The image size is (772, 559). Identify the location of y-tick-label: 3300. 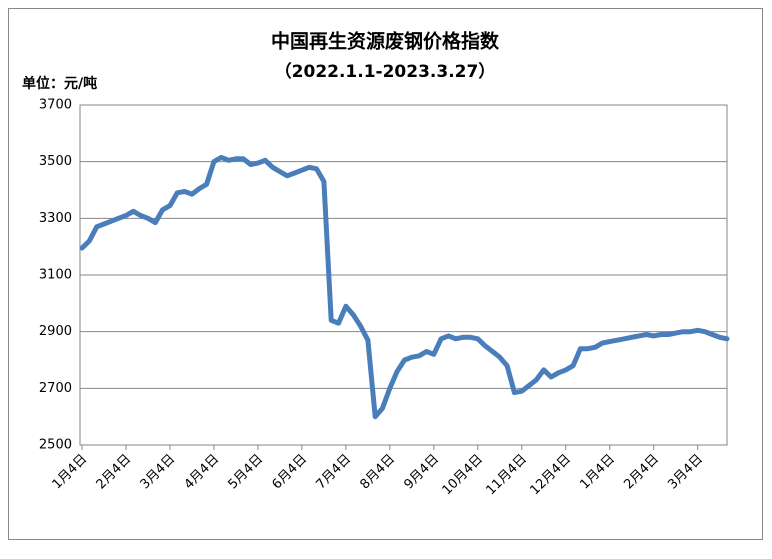
(55, 218).